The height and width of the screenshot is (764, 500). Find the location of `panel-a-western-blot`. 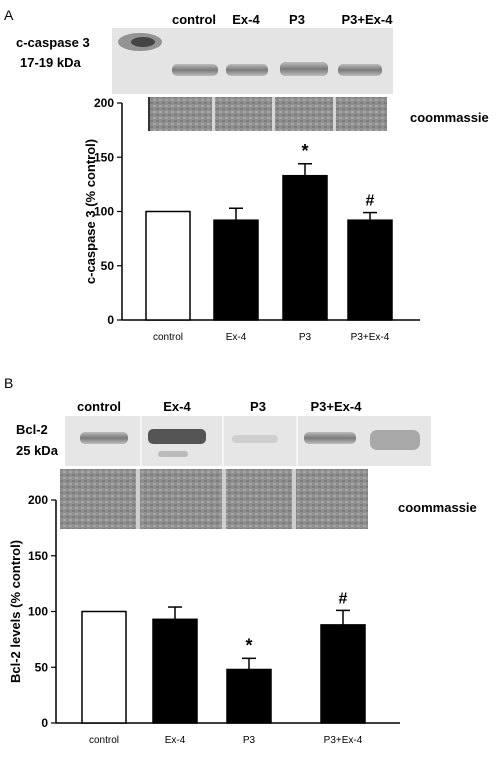

panel-a-western-blot is located at coordinates (252, 61).